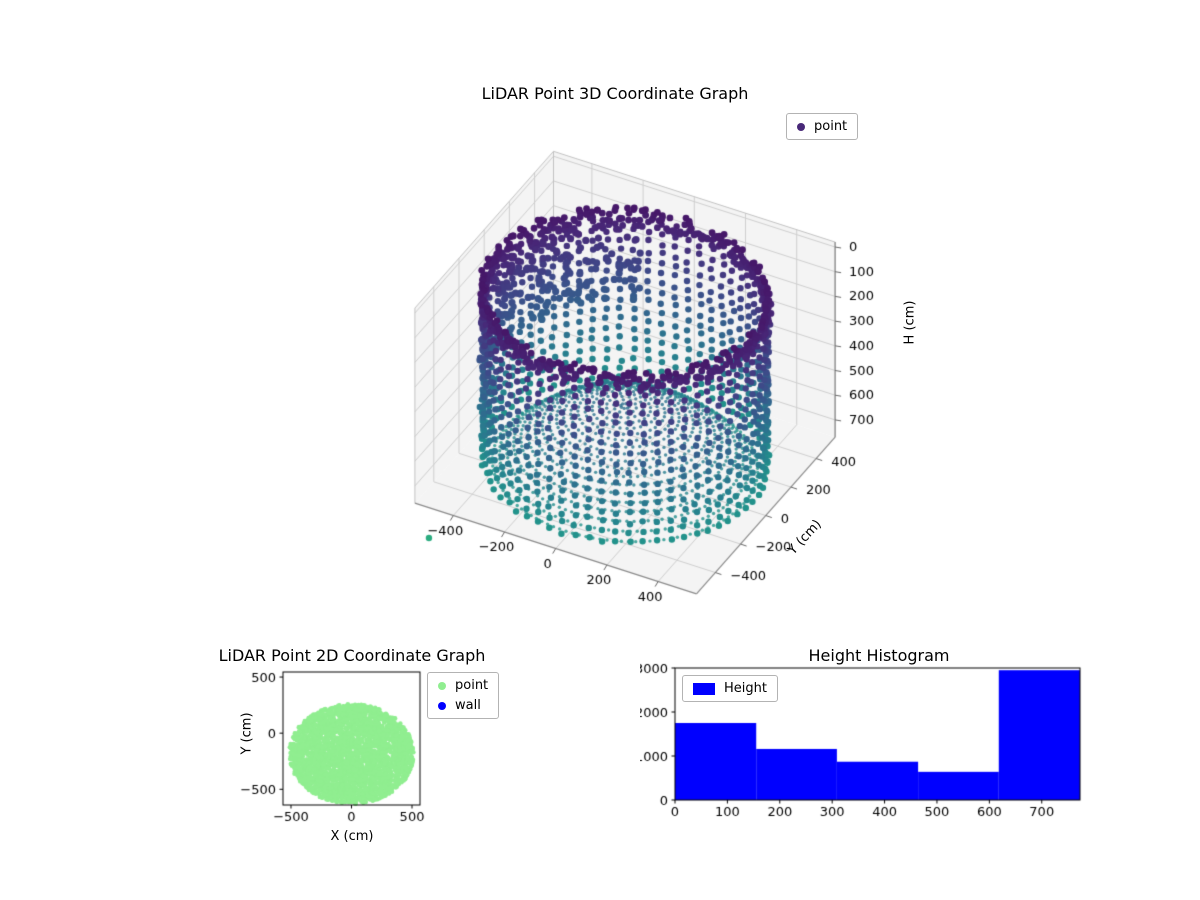 This screenshot has height=900, width=1200. Describe the element at coordinates (352, 836) in the screenshot. I see `plot2d-xlabel: X (cm)` at that location.